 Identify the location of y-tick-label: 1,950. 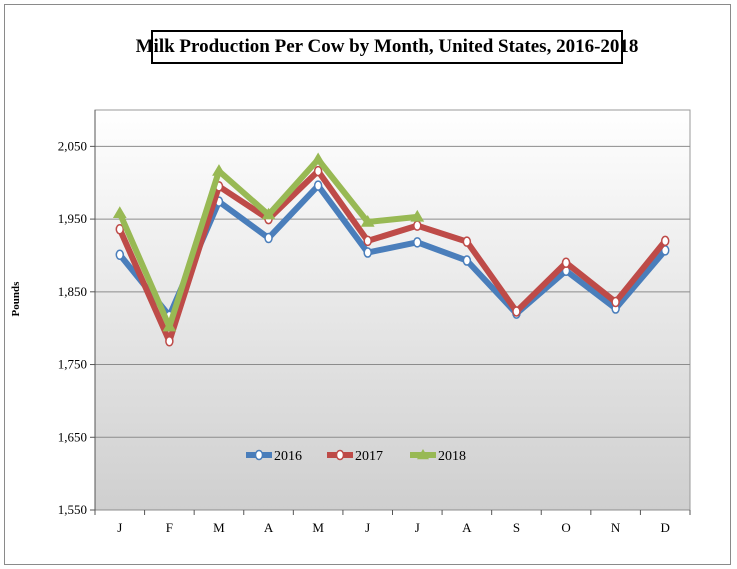
(72, 218).